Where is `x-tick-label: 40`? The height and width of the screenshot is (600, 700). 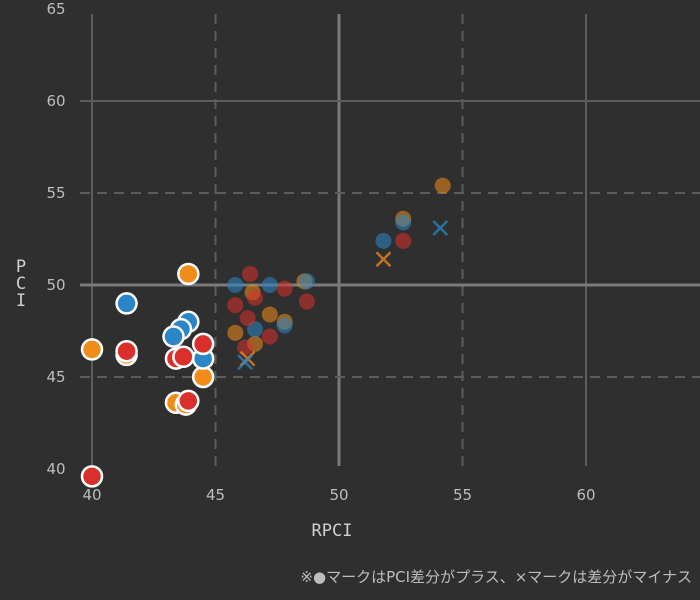 x-tick-label: 40 is located at coordinates (91, 495).